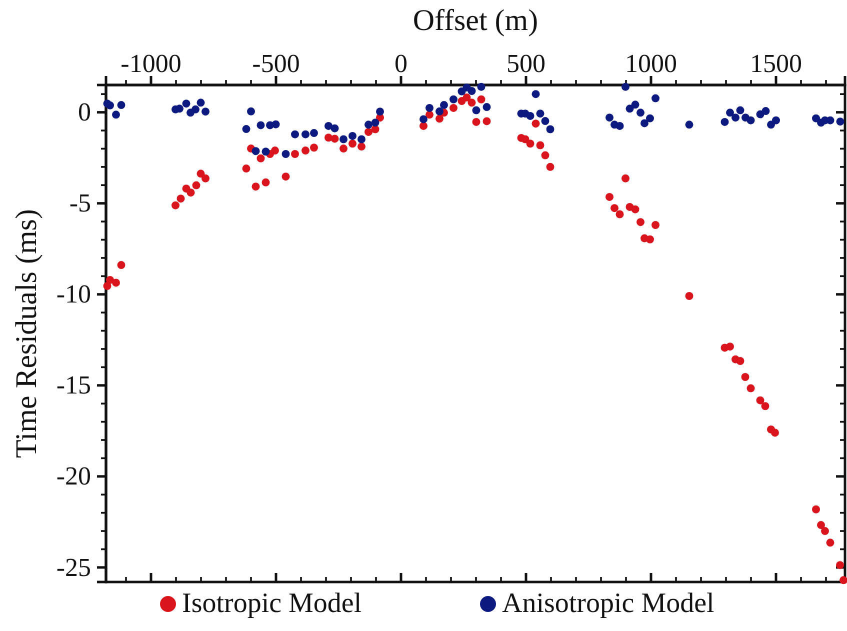 This screenshot has height=631, width=847. I want to click on y-tick-label: -20, so click(73, 476).